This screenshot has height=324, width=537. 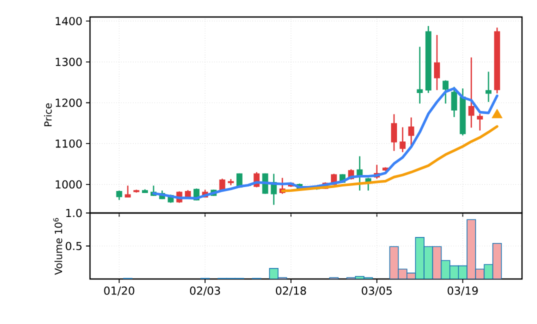 What do you see at coordinates (48, 114) in the screenshot?
I see `y-axis-title: Price` at bounding box center [48, 114].